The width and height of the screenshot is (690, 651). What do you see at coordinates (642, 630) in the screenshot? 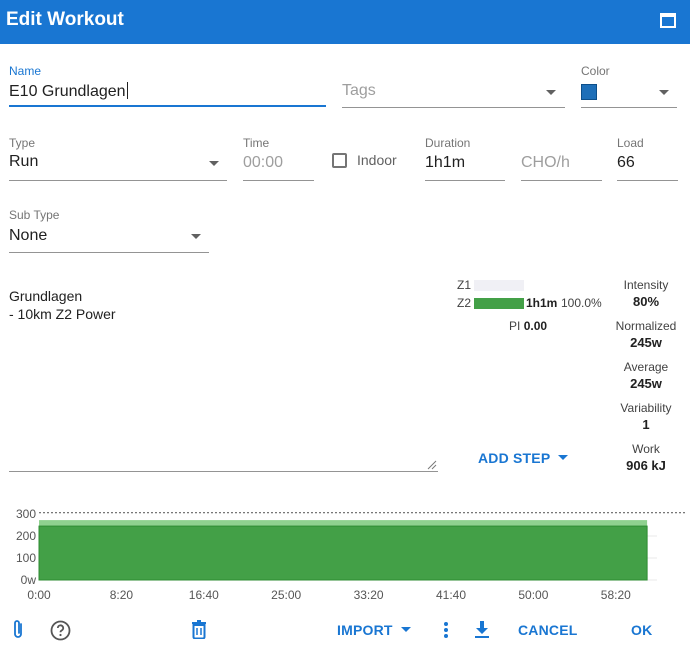
I see `ok-button: OK` at bounding box center [642, 630].